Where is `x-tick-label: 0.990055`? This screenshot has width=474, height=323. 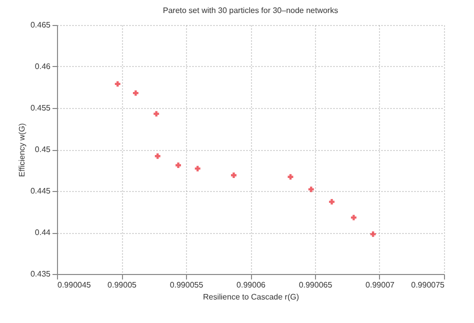 x-tick-label: 0.990055 is located at coordinates (187, 285).